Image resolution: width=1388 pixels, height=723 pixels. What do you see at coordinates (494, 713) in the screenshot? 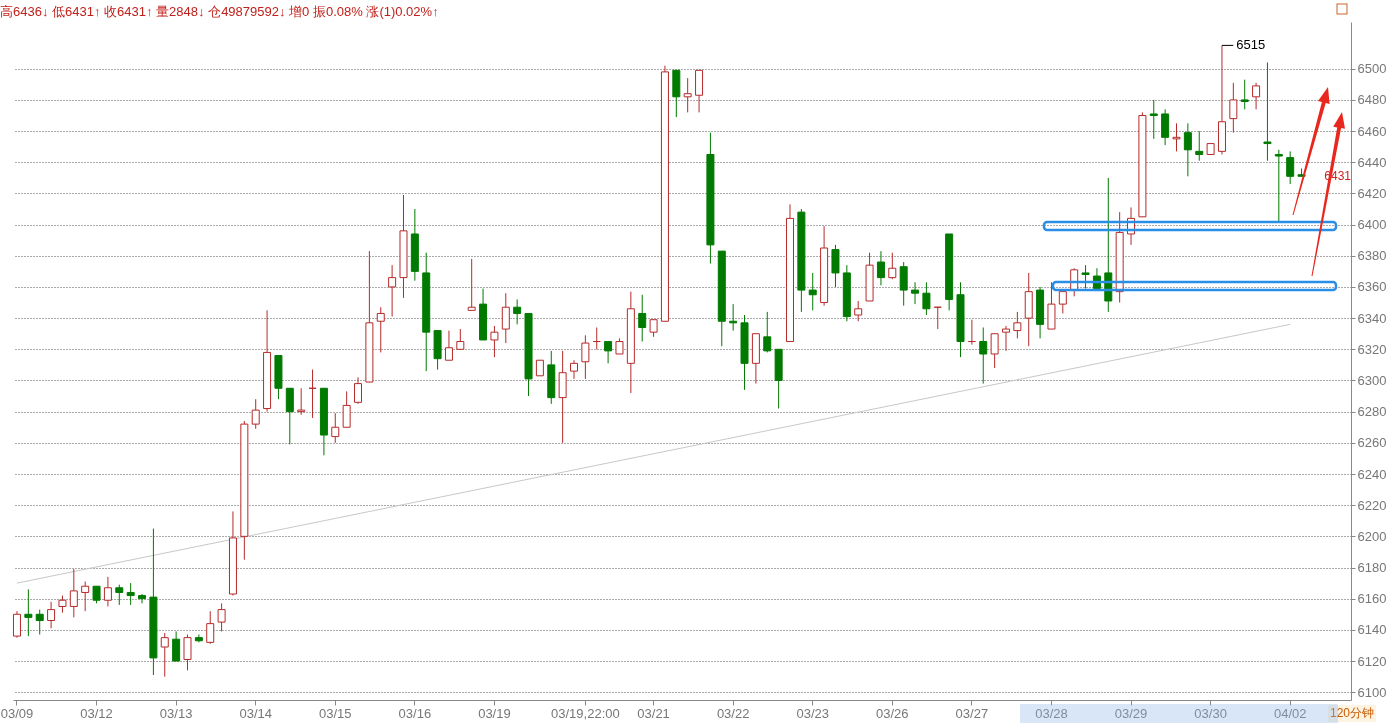
I see `x-tick-label: 03/19` at bounding box center [494, 713].